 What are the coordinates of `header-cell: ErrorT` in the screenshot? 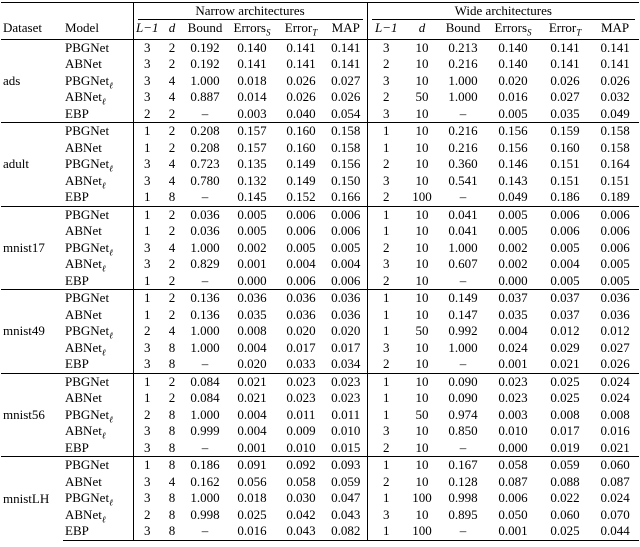 It's located at (565, 29).